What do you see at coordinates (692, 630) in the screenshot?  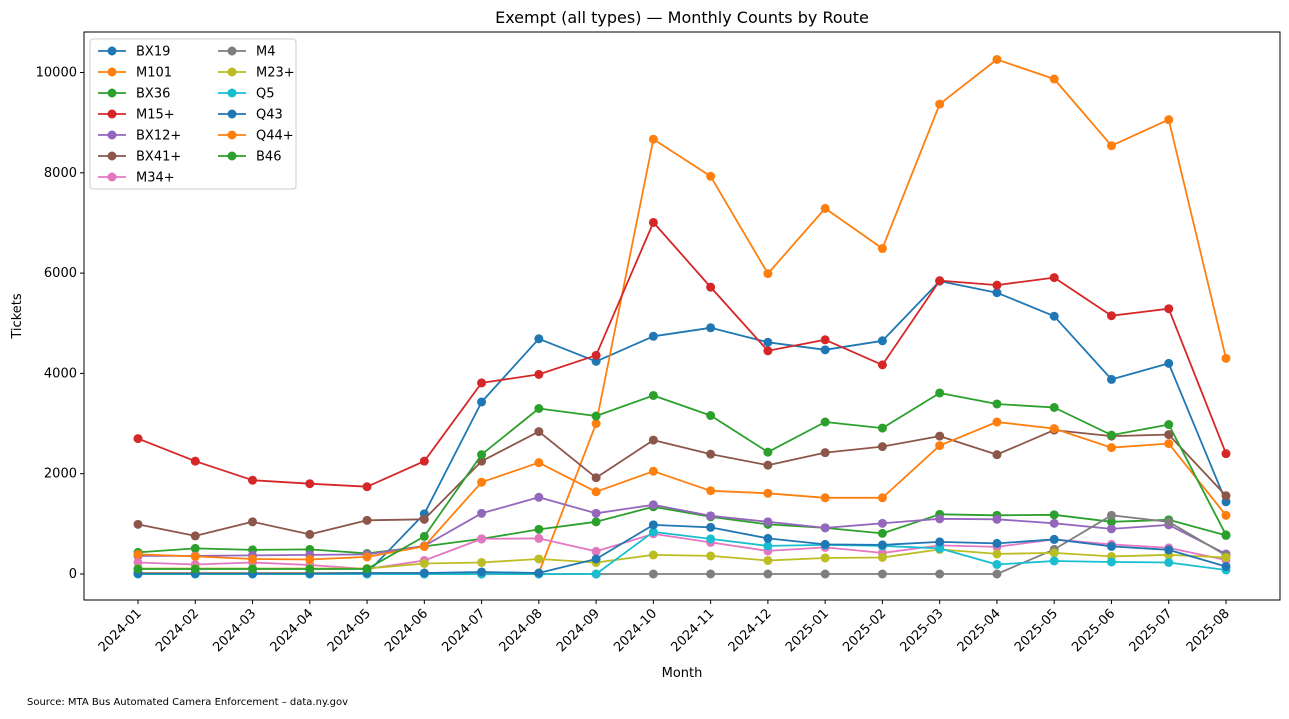 I see `x-tick-label: 2024-11` at bounding box center [692, 630].